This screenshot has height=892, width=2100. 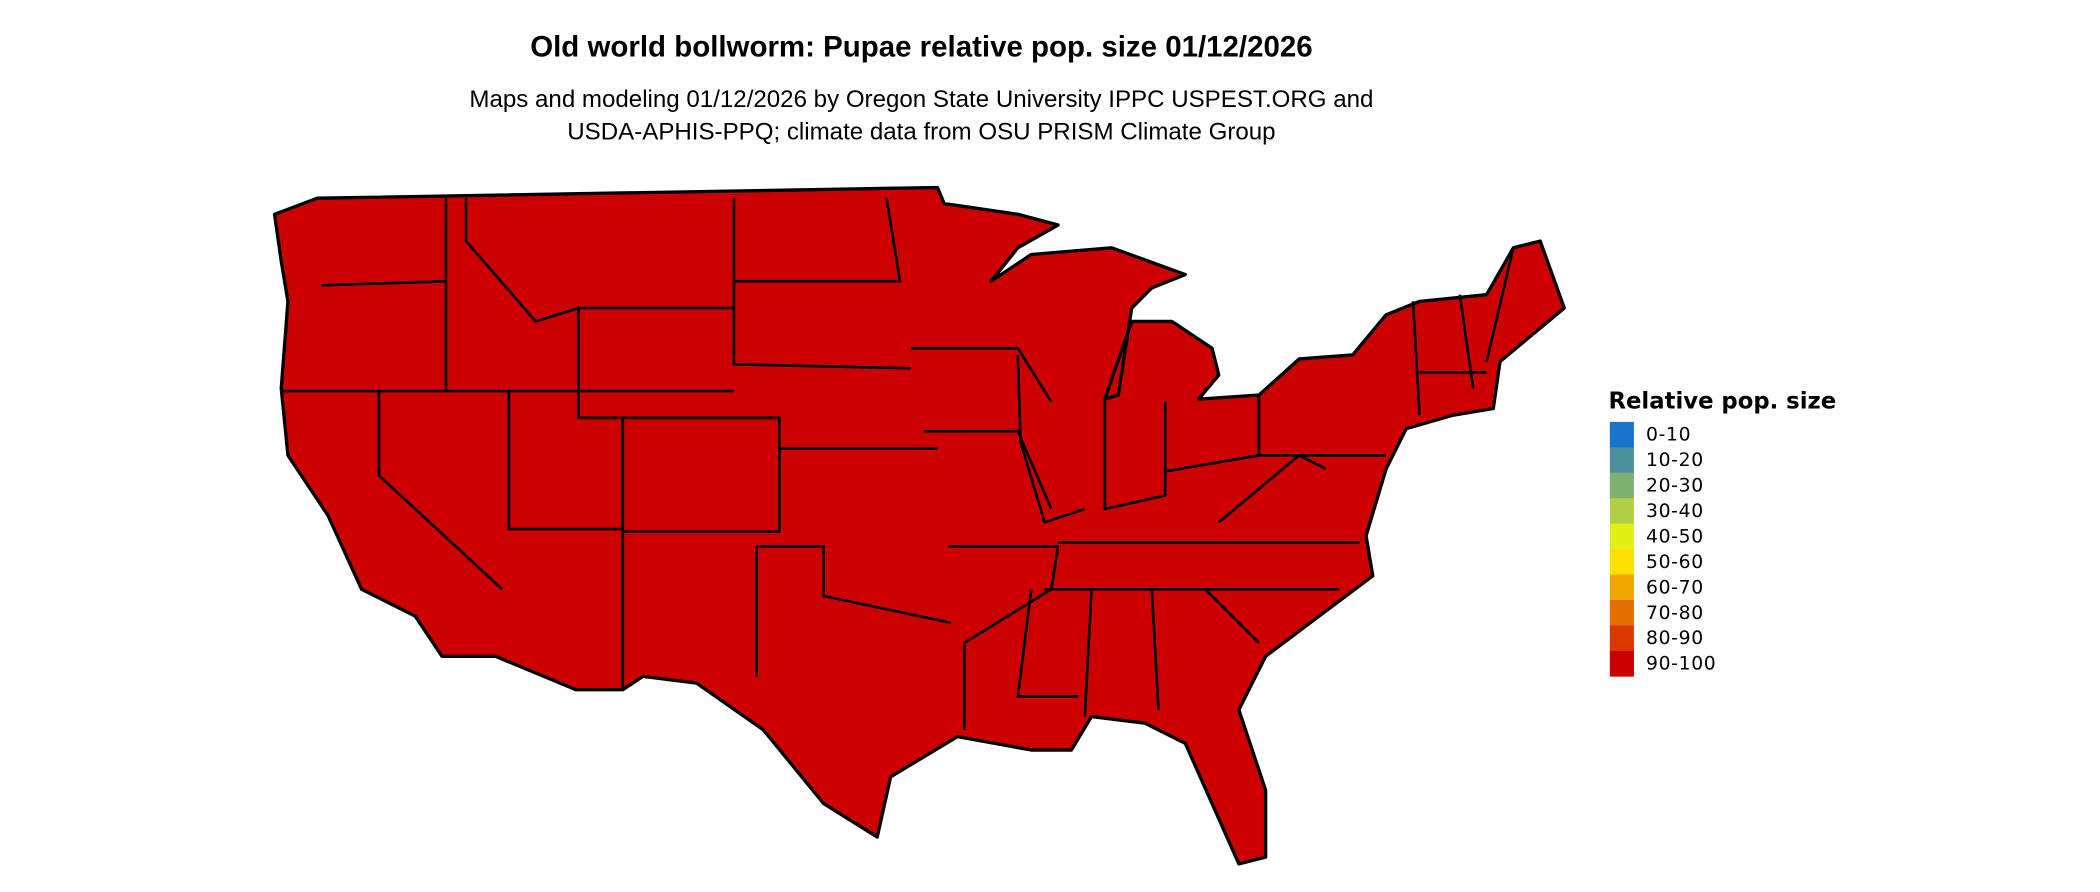 What do you see at coordinates (1675, 587) in the screenshot?
I see `legend-label: 60-70` at bounding box center [1675, 587].